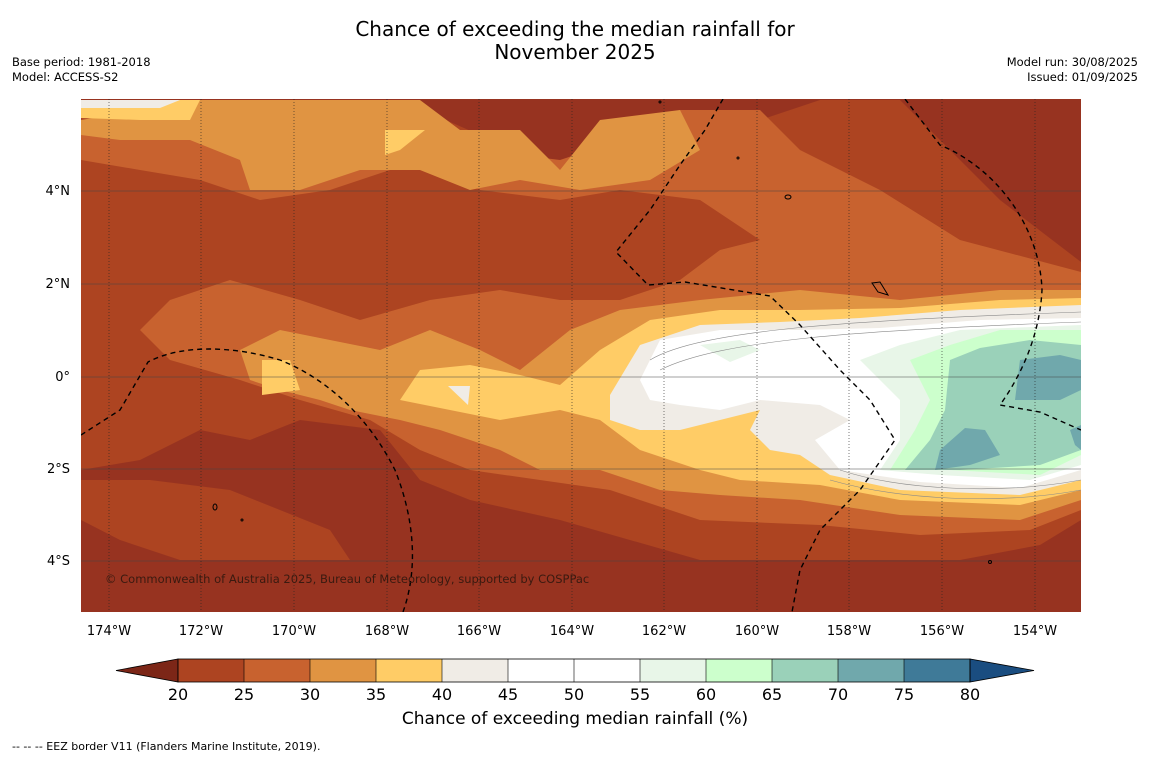 The height and width of the screenshot is (758, 1150). I want to click on model-run: Model run: 30/08/2025, so click(1072, 62).